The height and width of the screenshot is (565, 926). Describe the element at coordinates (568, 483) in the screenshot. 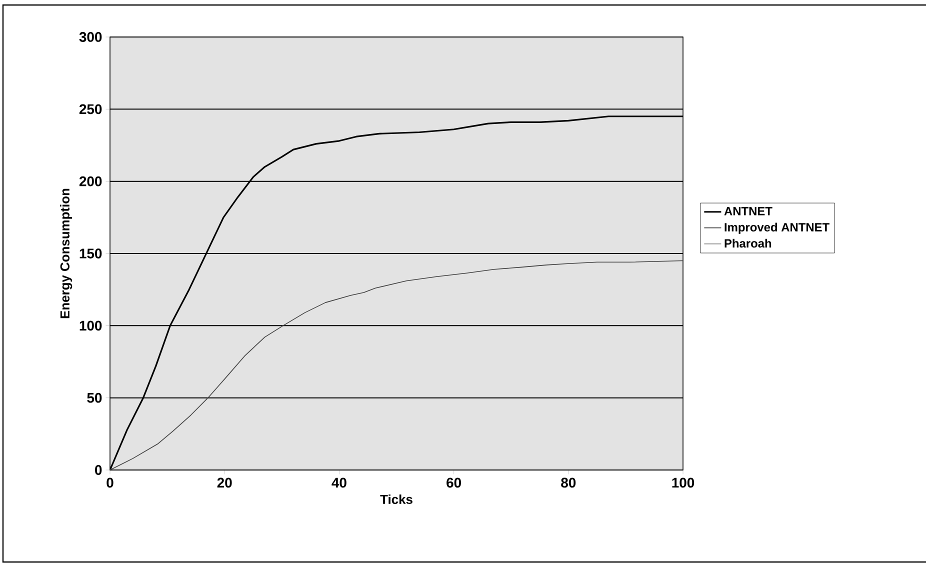

I see `x-tick-label: 80` at that location.